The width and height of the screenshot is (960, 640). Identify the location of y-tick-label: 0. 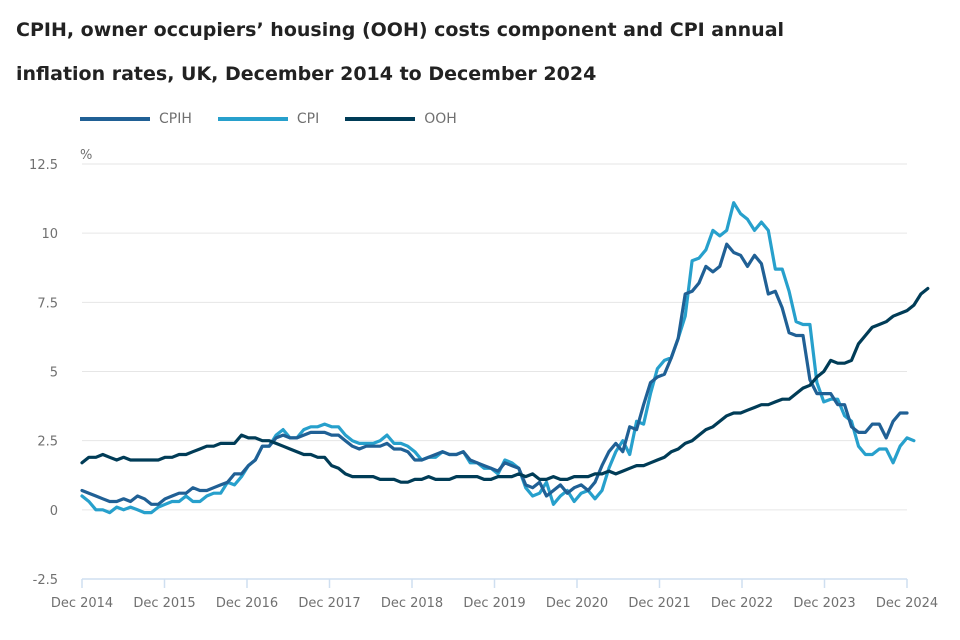
(54, 511).